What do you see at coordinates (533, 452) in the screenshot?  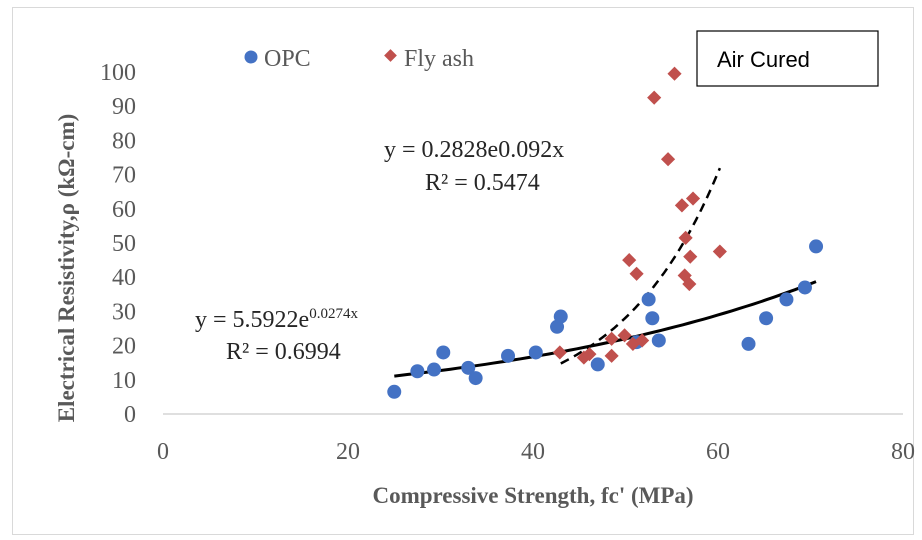 I see `x-tick-label: 40` at bounding box center [533, 452].